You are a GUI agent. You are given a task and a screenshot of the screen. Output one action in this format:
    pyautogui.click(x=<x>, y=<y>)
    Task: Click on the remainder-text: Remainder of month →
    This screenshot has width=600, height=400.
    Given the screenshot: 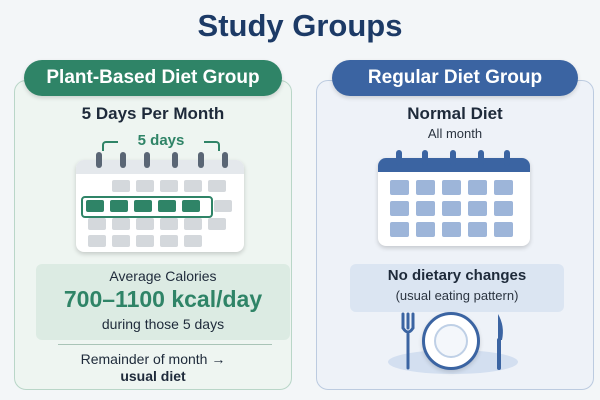 What is the action you would take?
    pyautogui.click(x=153, y=359)
    